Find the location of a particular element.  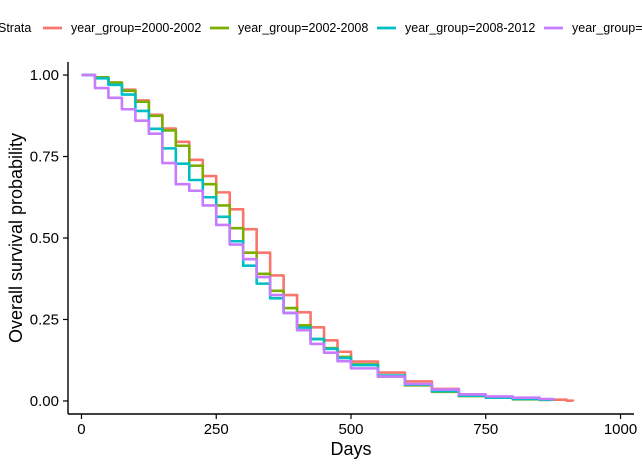

legend-label-3: year_group=2008-2012 is located at coordinates (470, 28).